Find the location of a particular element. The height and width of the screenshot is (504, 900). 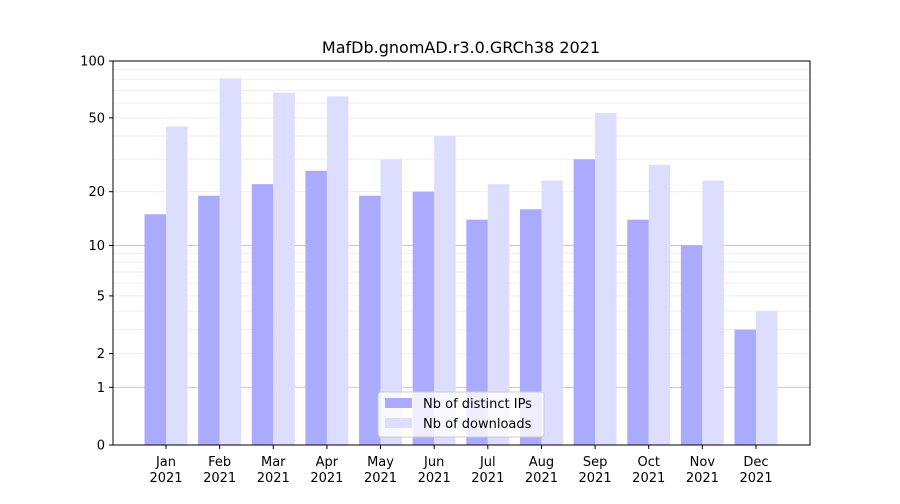

y-tick-label: 1 is located at coordinates (101, 388).